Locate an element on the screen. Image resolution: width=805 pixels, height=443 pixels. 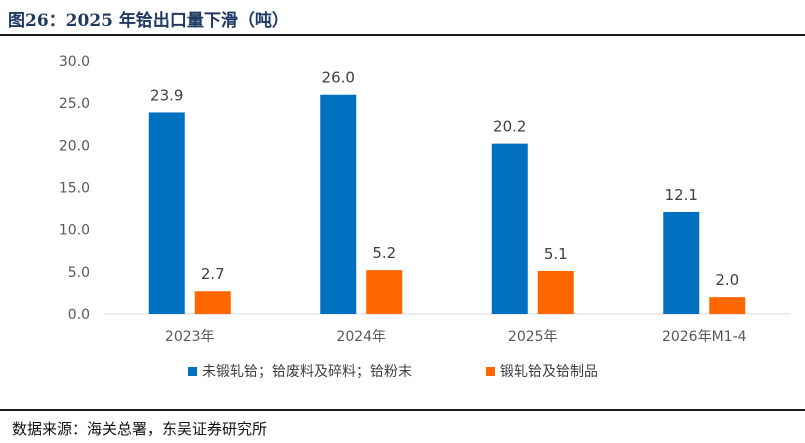
source-note: 数据来源：海关总署，东吴证券研究所 is located at coordinates (140, 429).